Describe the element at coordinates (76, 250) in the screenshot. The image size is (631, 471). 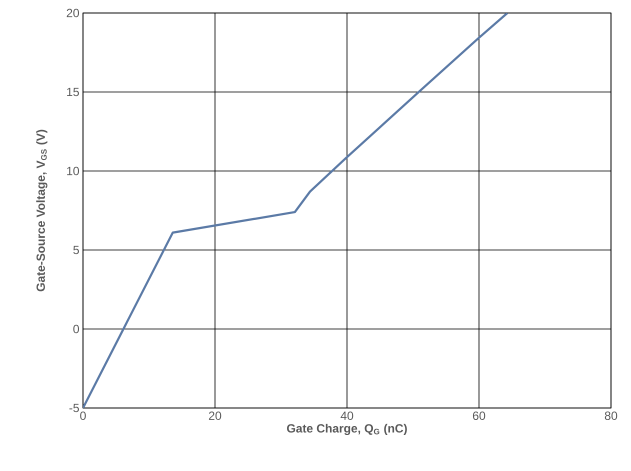
I see `y-tick-label: 5` at that location.